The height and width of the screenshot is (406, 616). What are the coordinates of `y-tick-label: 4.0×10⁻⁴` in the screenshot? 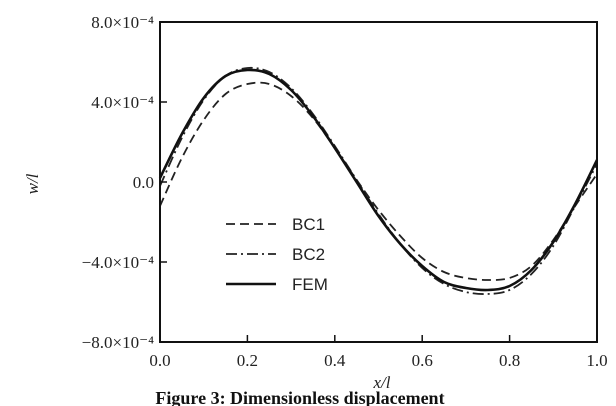 It's located at (122, 102).